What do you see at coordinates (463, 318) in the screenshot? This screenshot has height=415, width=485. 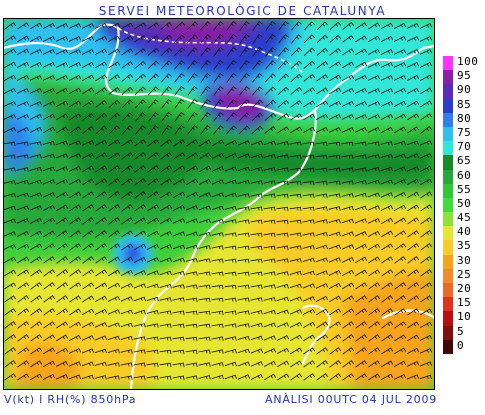 I see `legend-item: 10` at bounding box center [463, 318].